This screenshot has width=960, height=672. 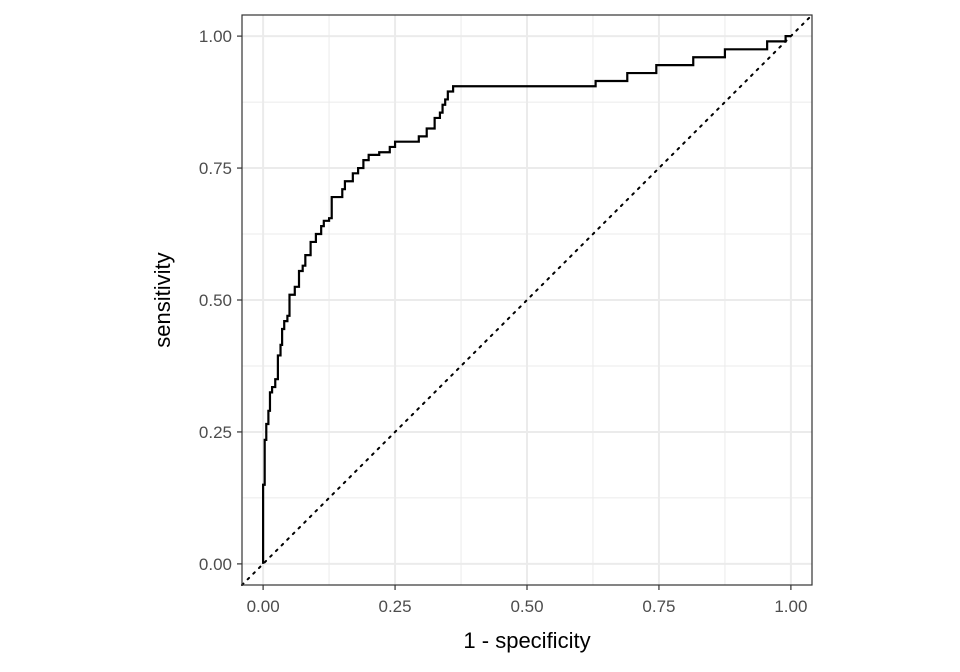 I want to click on x-axis-title: 1 - specificity, so click(x=526, y=640).